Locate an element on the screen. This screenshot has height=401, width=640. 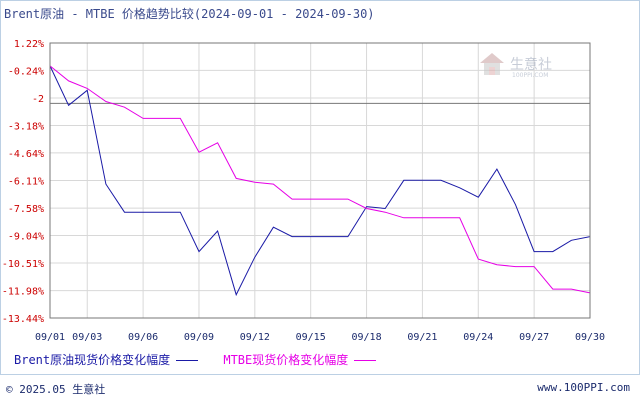
legend-swatch-brent is located at coordinates (187, 360).